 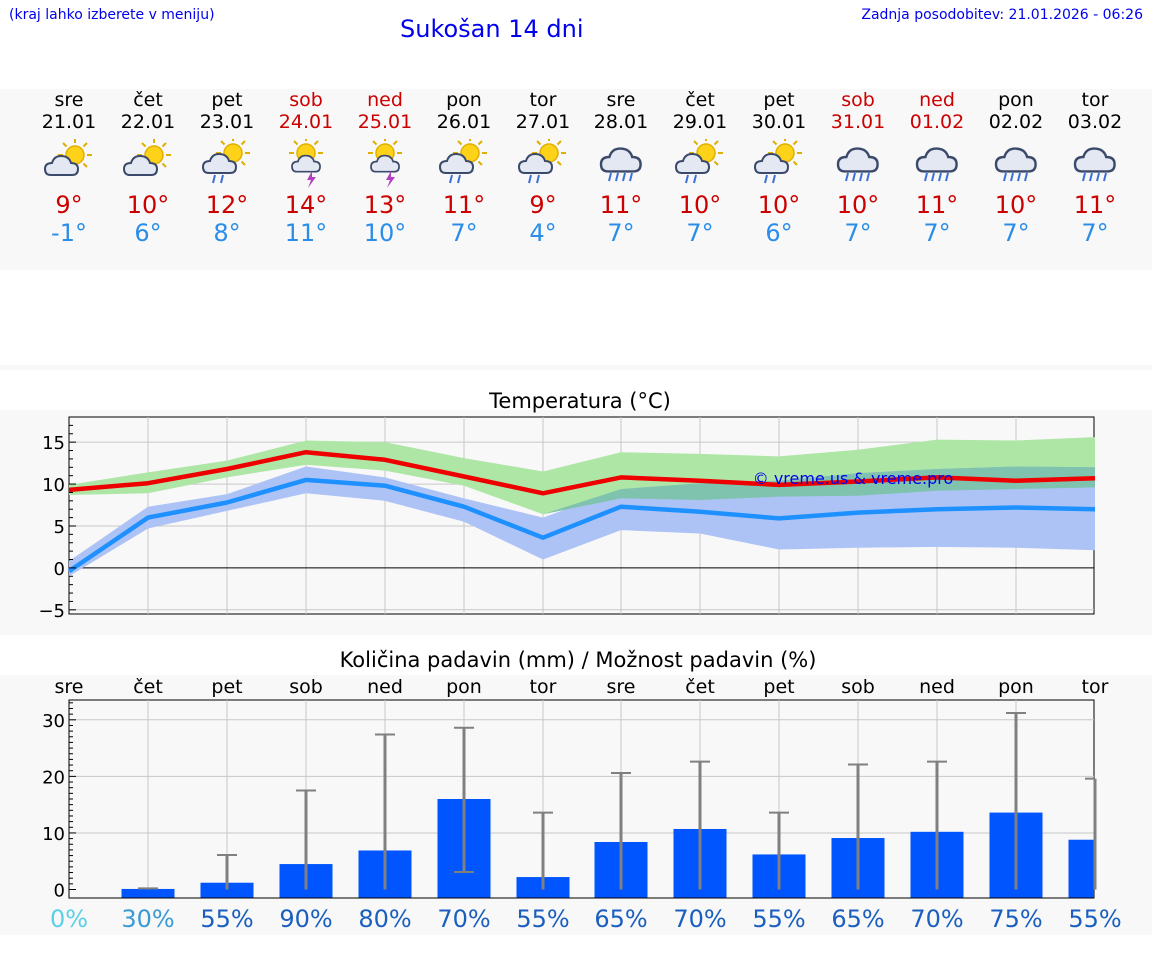 I want to click on day-date: 28.01, so click(x=621, y=122).